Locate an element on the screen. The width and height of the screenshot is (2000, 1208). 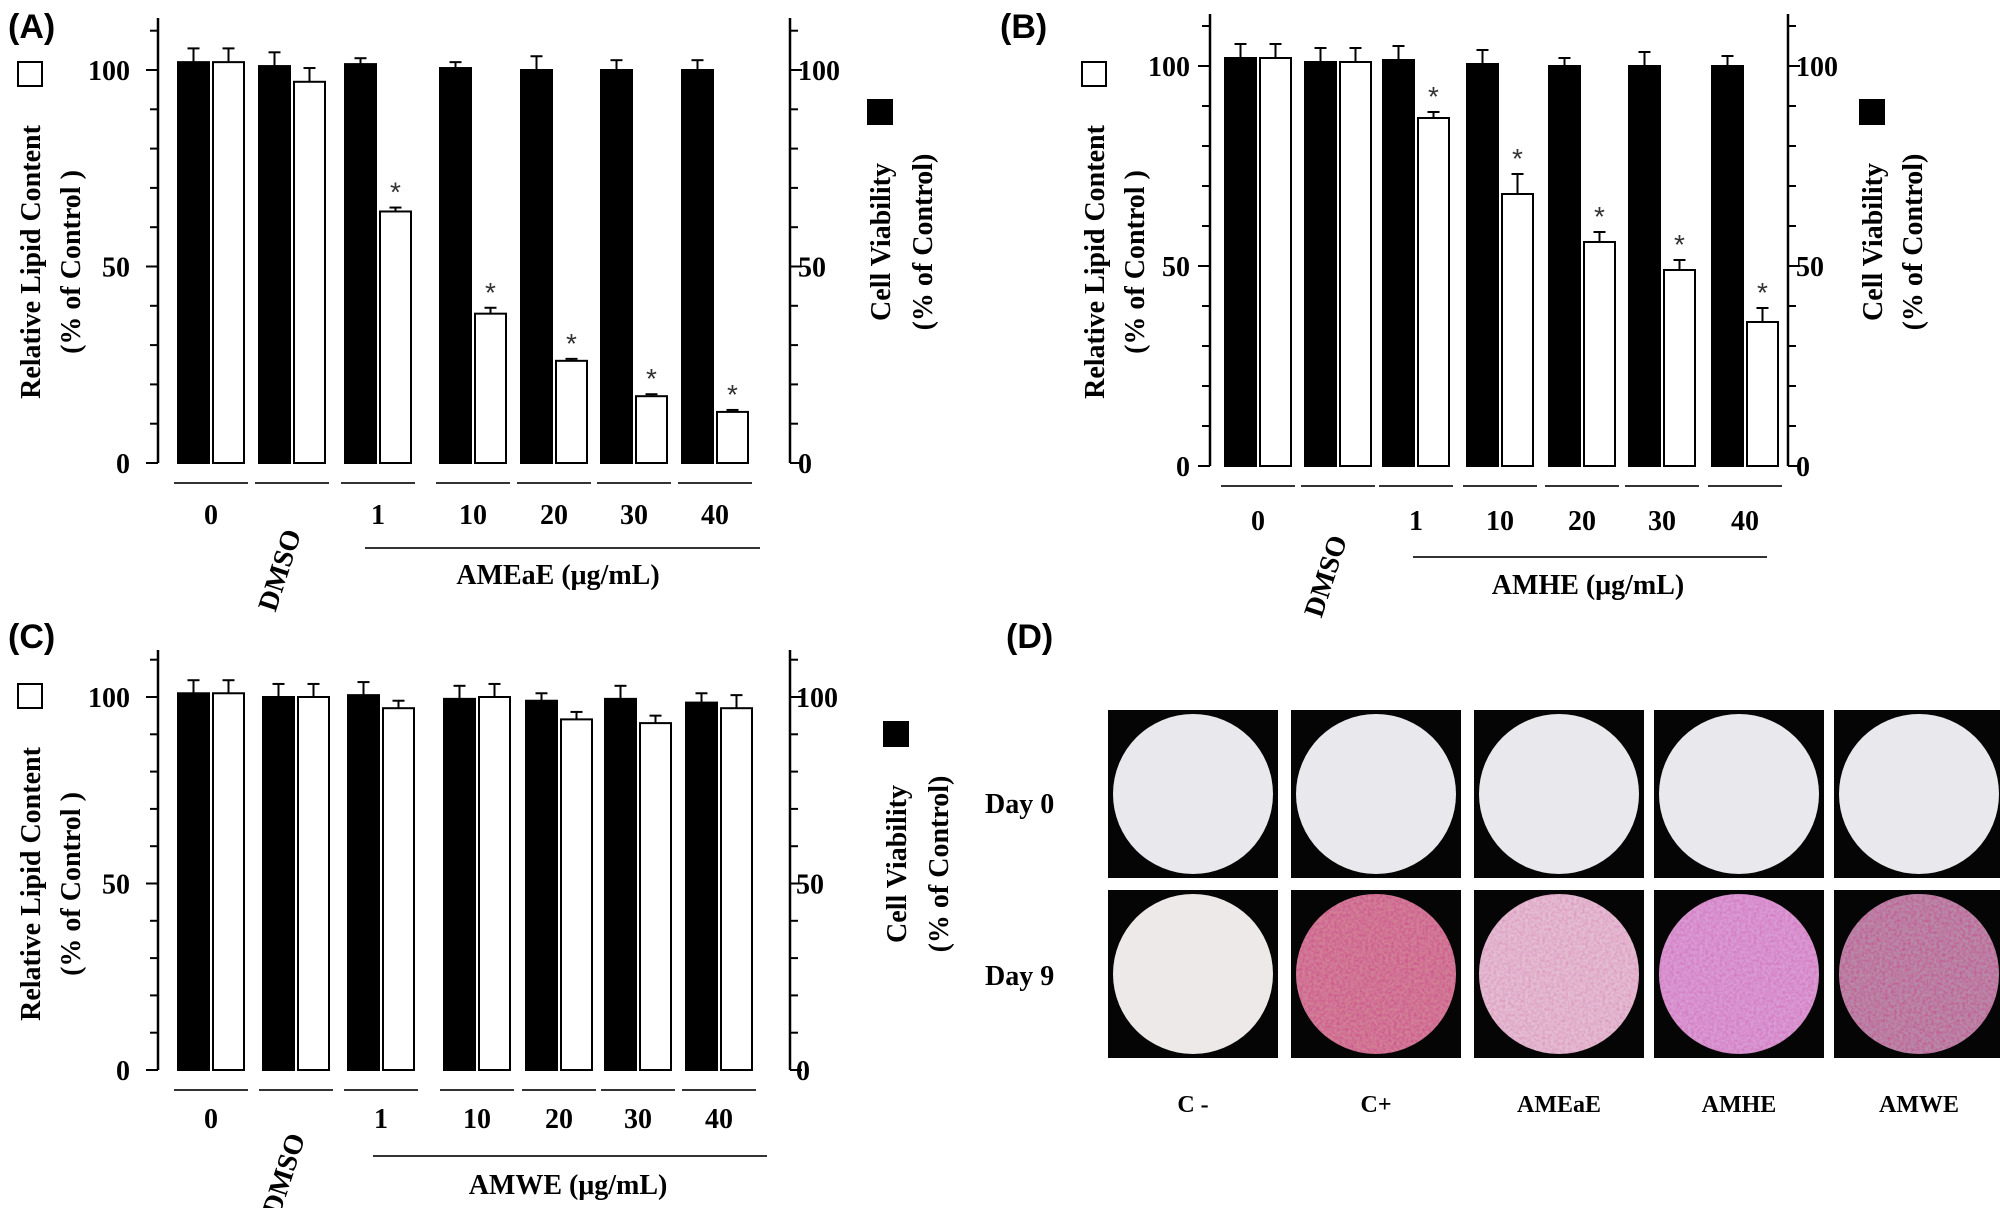
panel-a-category-label: 20 is located at coordinates (554, 515).